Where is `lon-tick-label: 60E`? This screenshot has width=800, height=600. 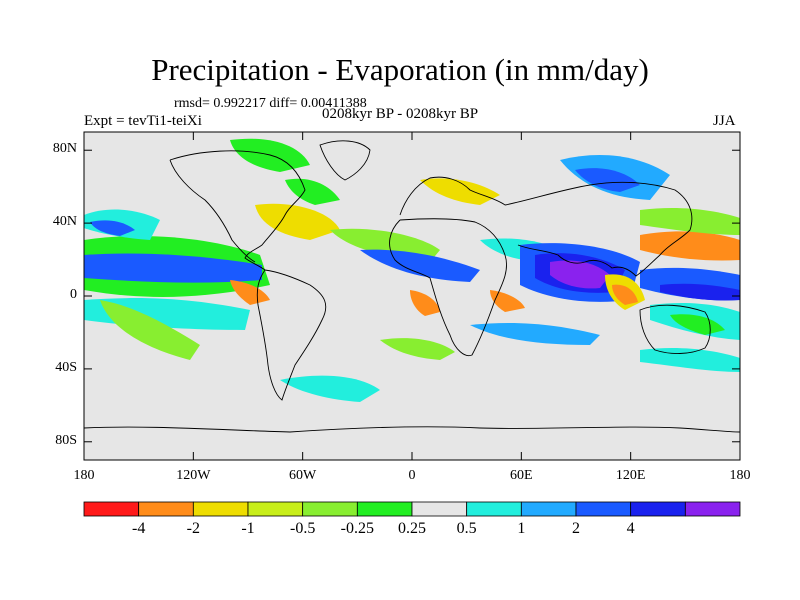 lon-tick-label: 60E is located at coordinates (521, 475).